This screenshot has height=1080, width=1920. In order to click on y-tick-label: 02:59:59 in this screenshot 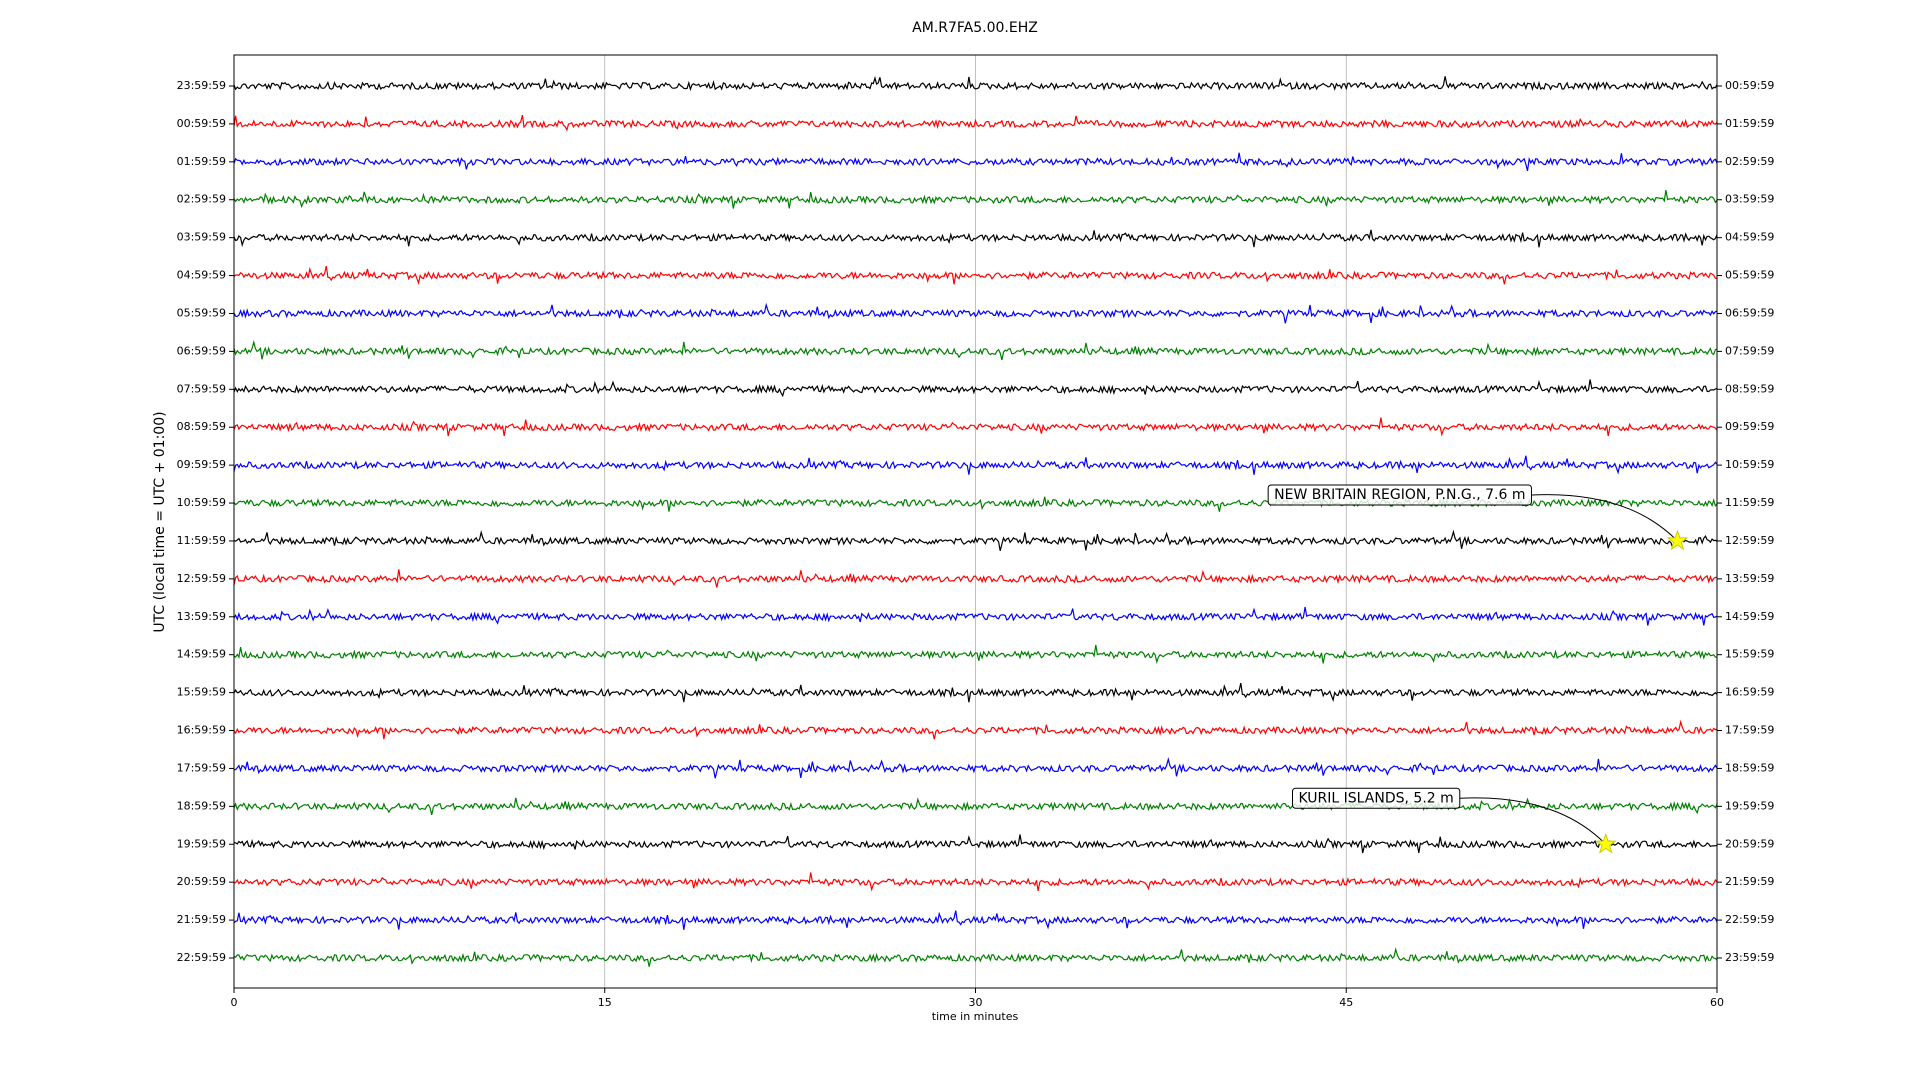, I will do `click(201, 199)`.